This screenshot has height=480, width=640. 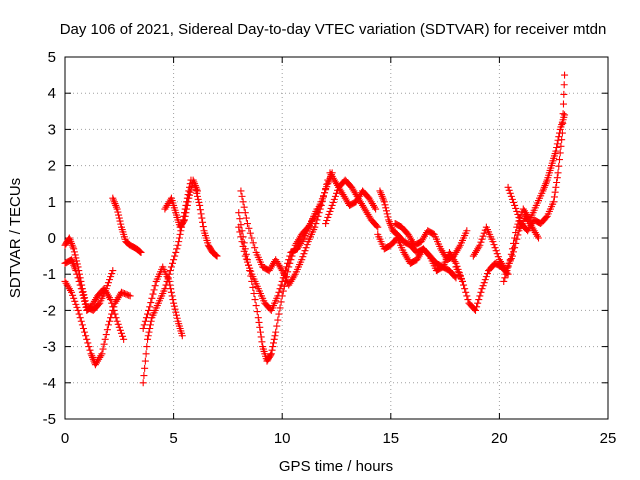 What do you see at coordinates (49, 274) in the screenshot?
I see `y-tick-label: -1` at bounding box center [49, 274].